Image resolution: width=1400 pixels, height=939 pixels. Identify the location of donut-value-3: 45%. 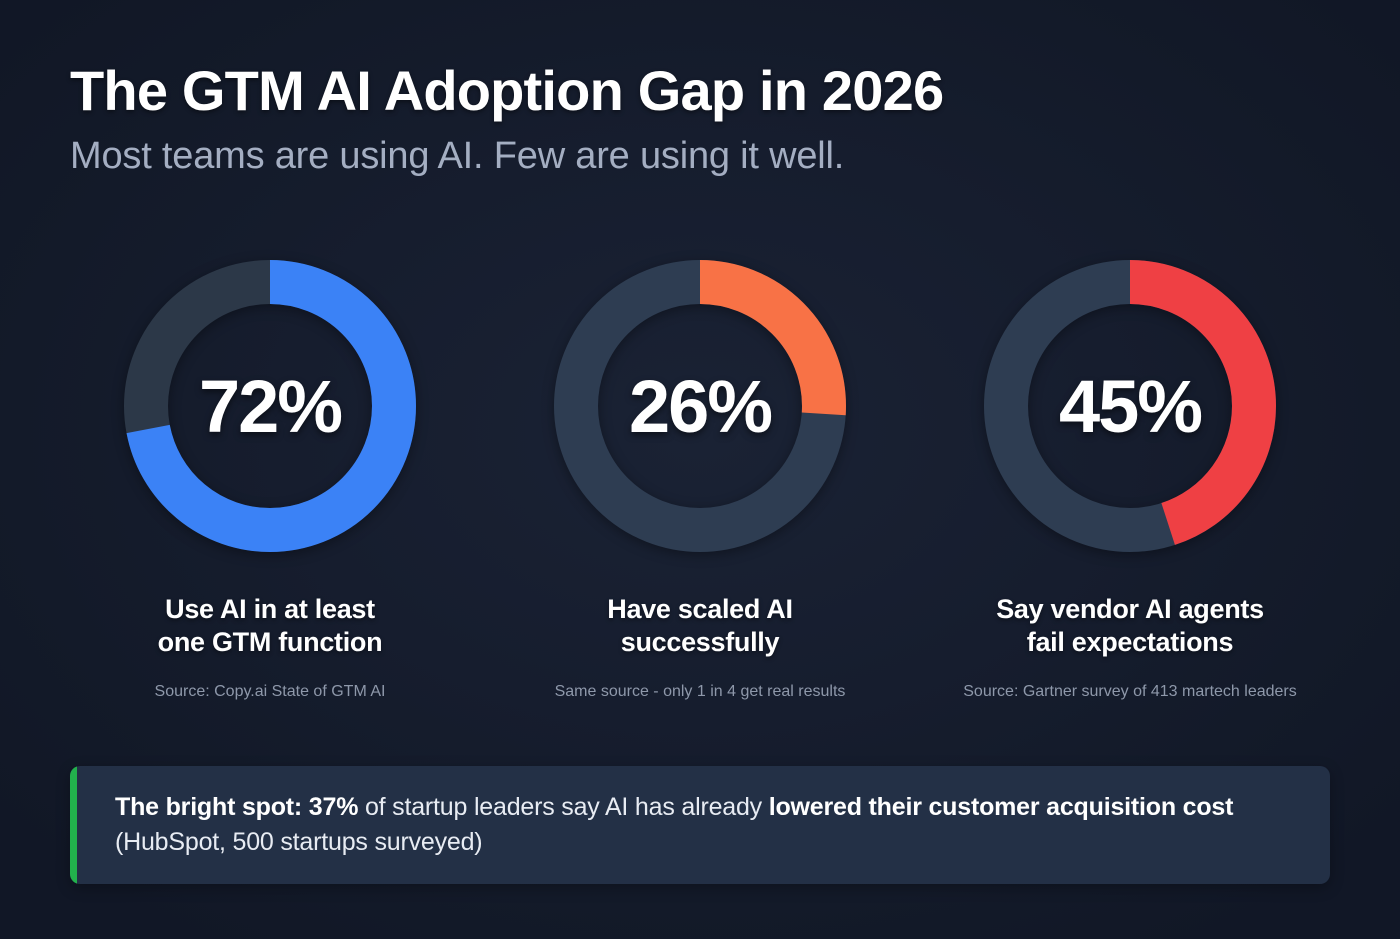
(1130, 406).